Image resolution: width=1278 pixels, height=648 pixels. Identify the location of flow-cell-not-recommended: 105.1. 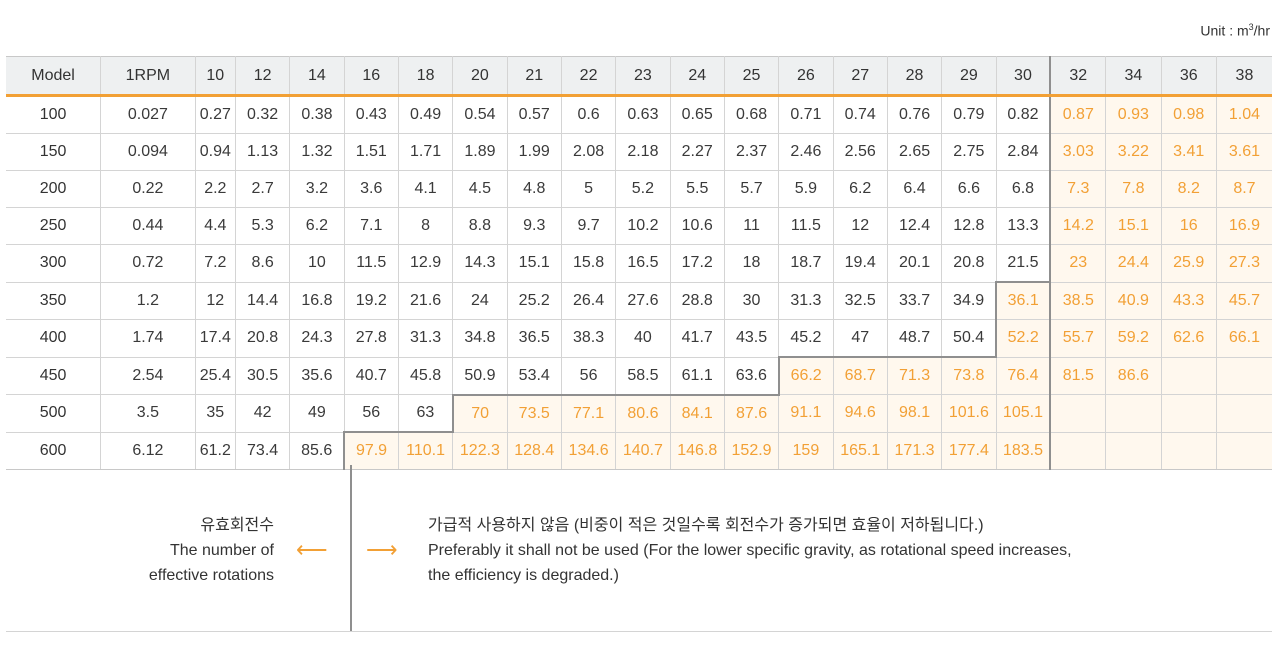
(1023, 413).